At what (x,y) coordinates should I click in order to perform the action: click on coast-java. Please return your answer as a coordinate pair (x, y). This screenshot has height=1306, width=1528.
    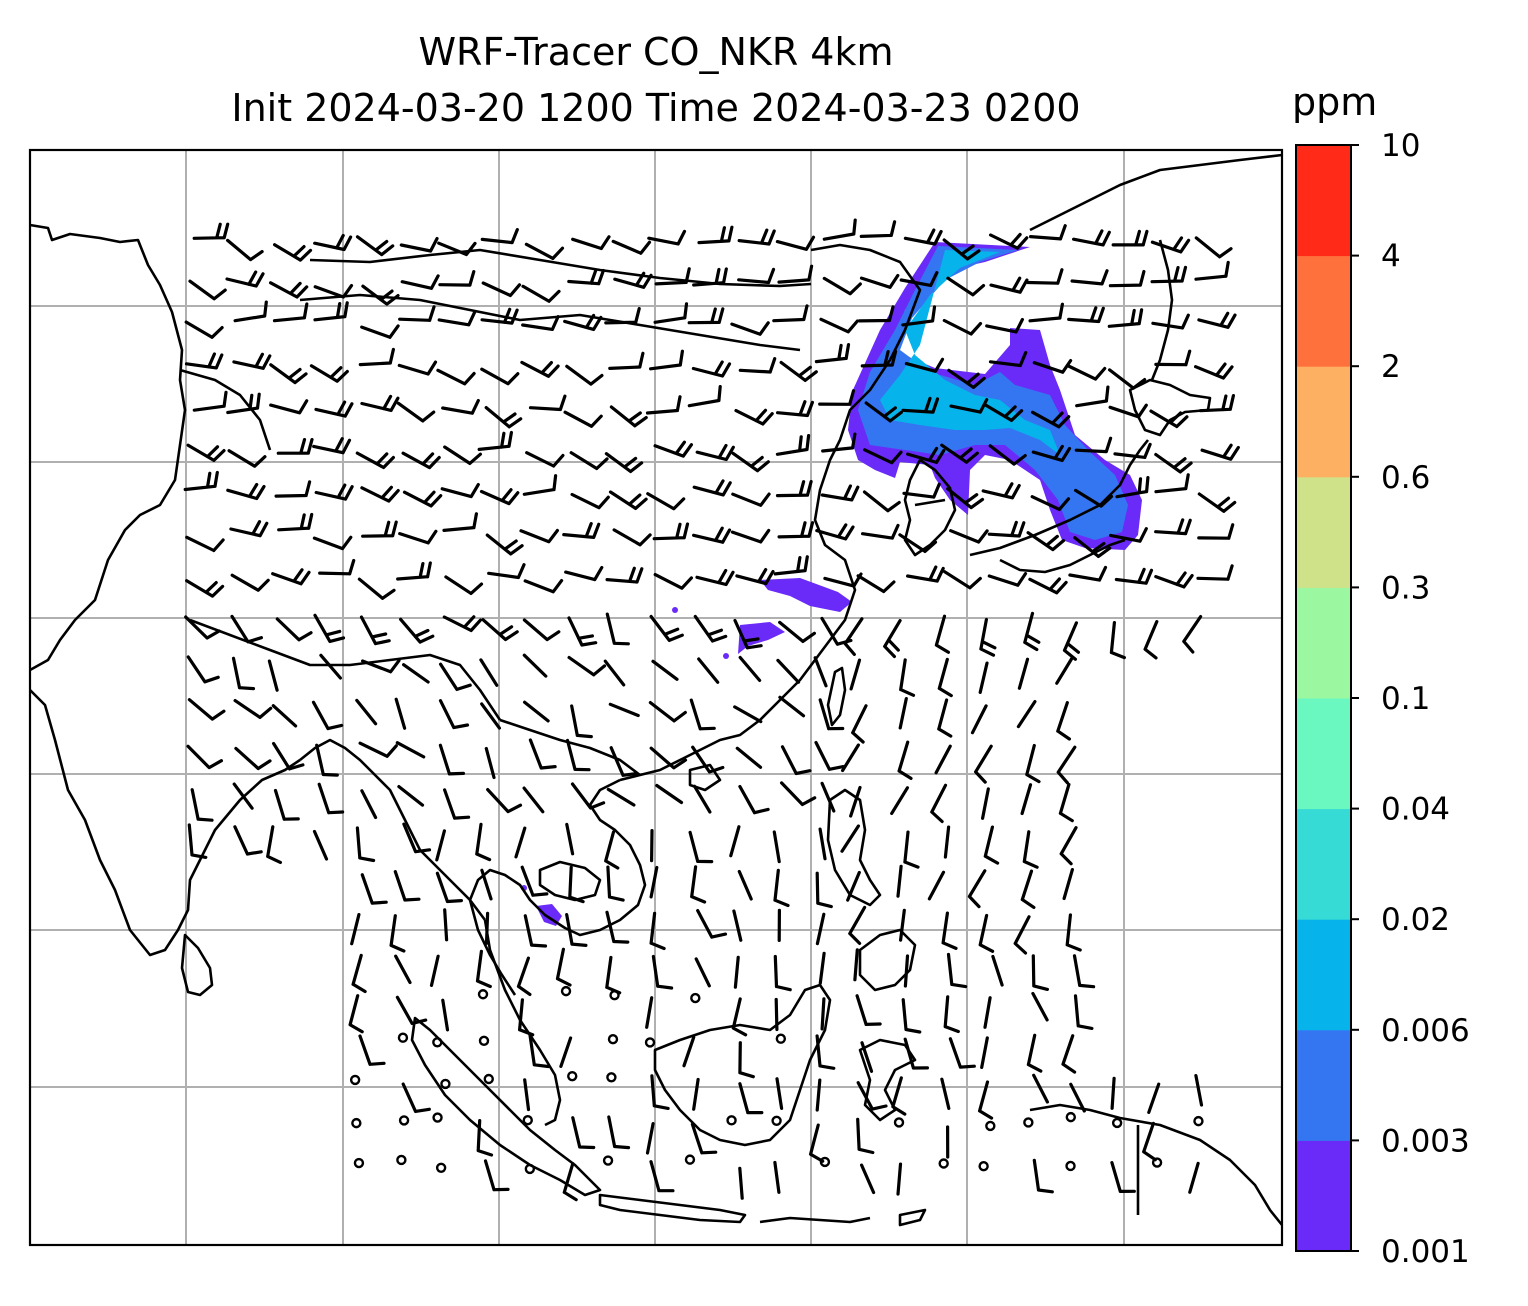
    Looking at the image, I should click on (672, 1208).